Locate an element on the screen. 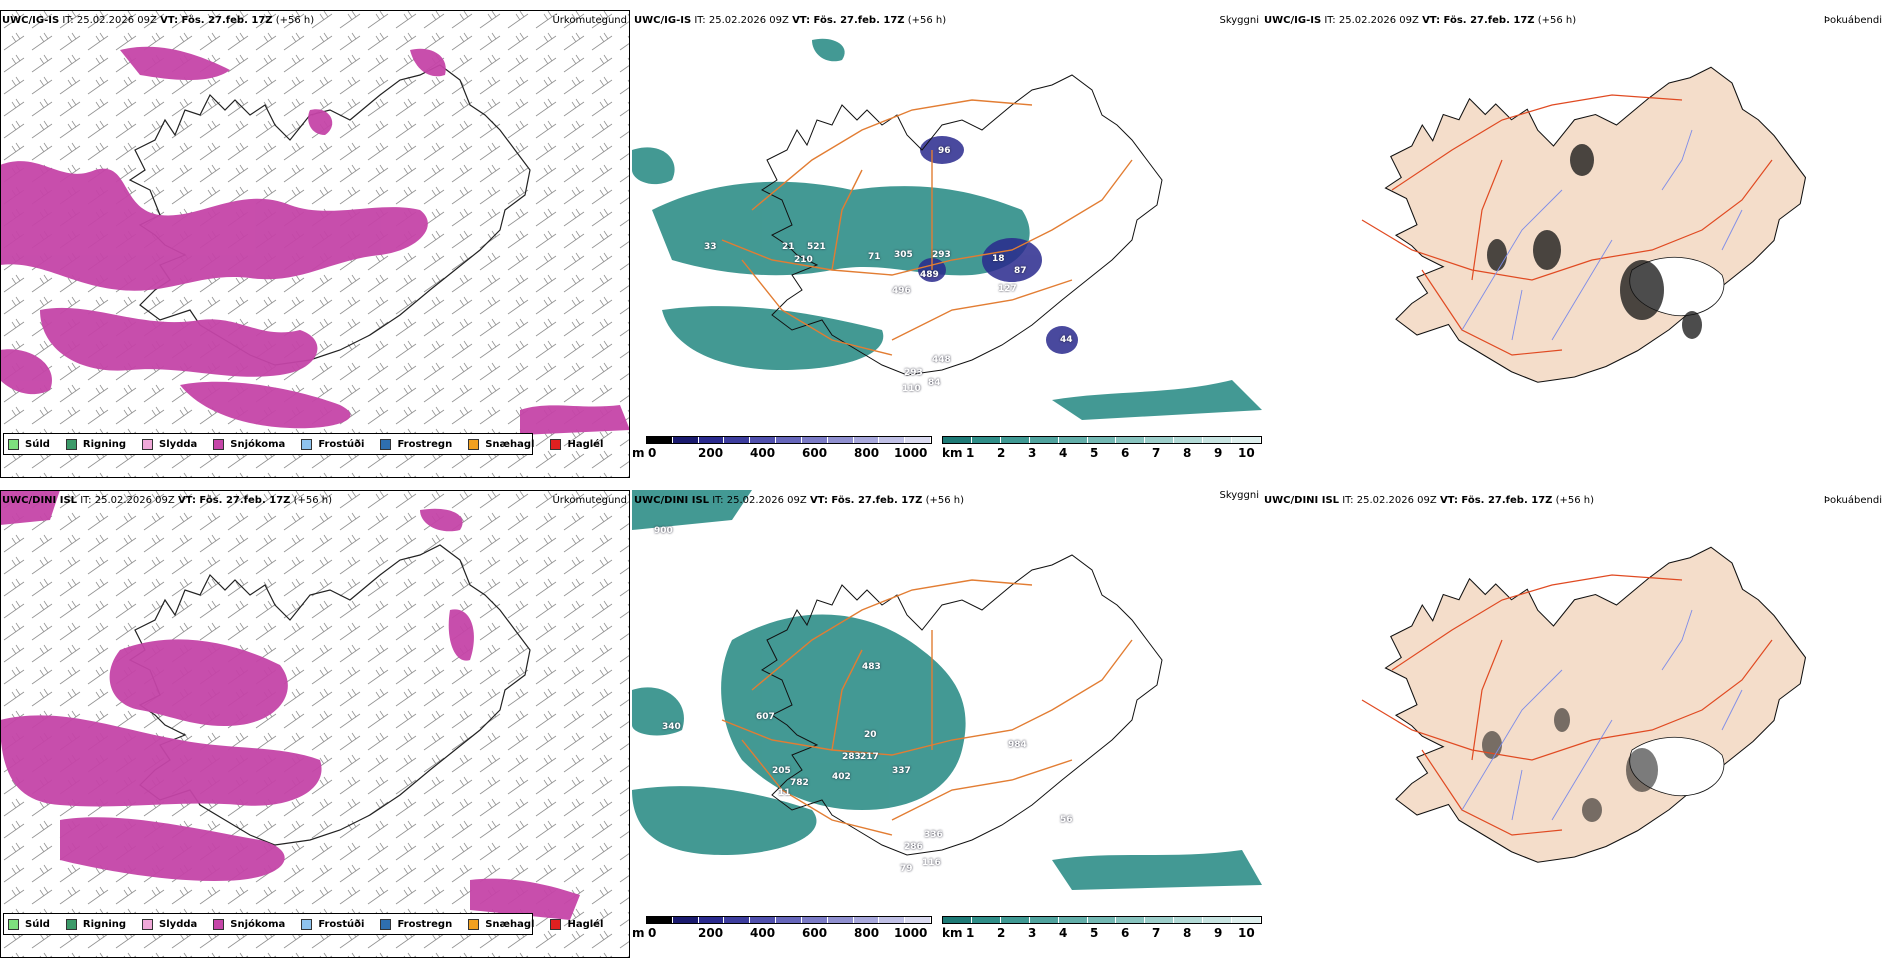 The height and width of the screenshot is (958, 1900). height-label: 71 is located at coordinates (874, 257).